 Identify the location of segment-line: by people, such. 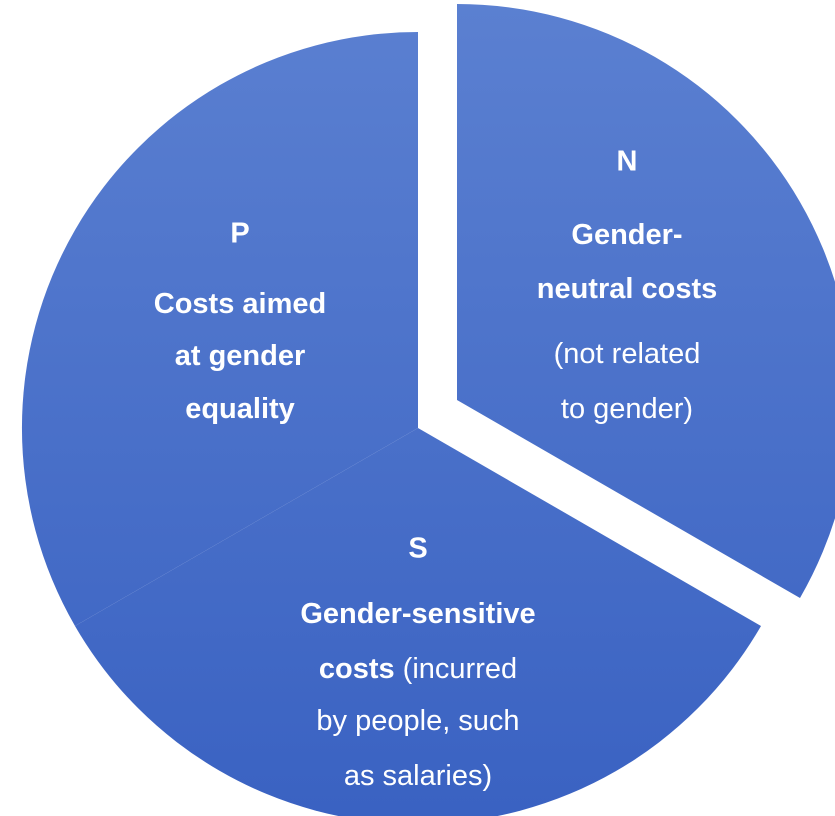
(417, 721).